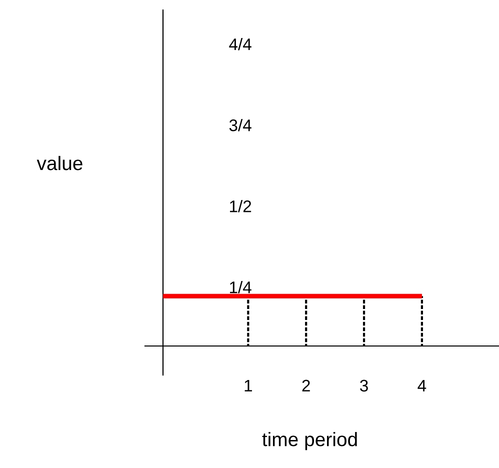 Image resolution: width=499 pixels, height=468 pixels. Describe the element at coordinates (240, 44) in the screenshot. I see `y-tick-label: 4/4` at that location.